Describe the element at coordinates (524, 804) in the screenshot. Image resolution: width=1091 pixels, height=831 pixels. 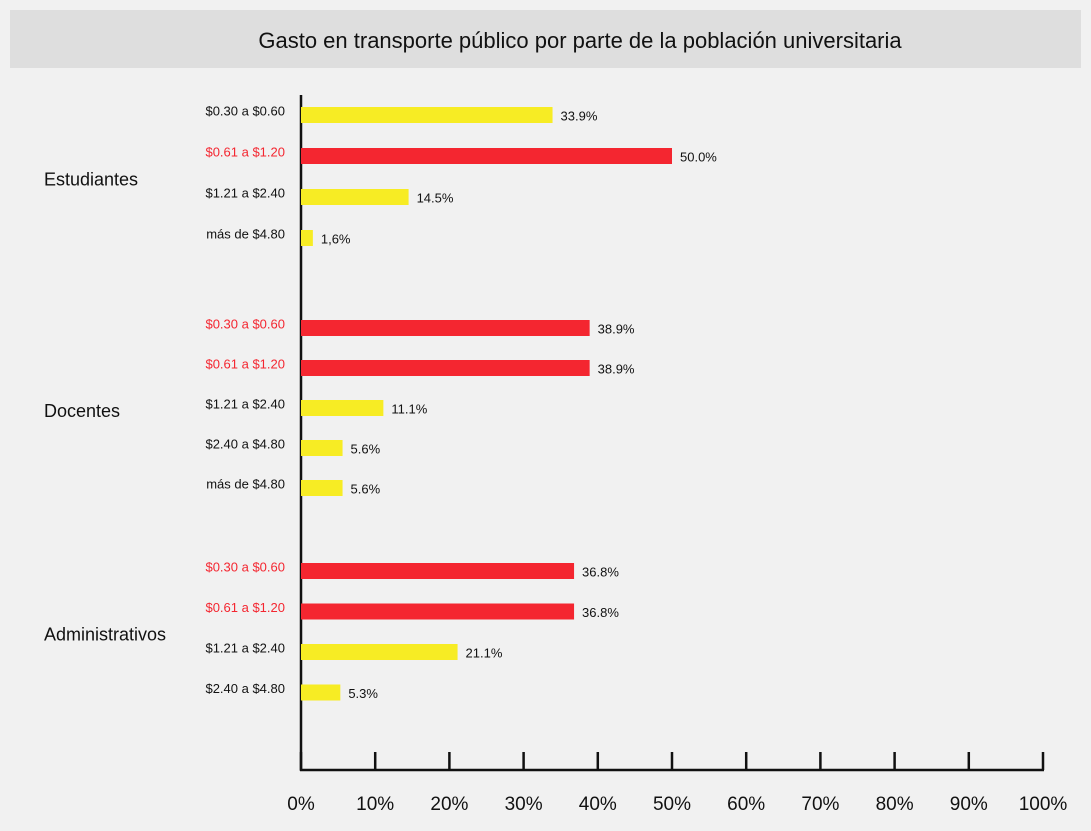
I see `x-tick-label: 30%` at that location.